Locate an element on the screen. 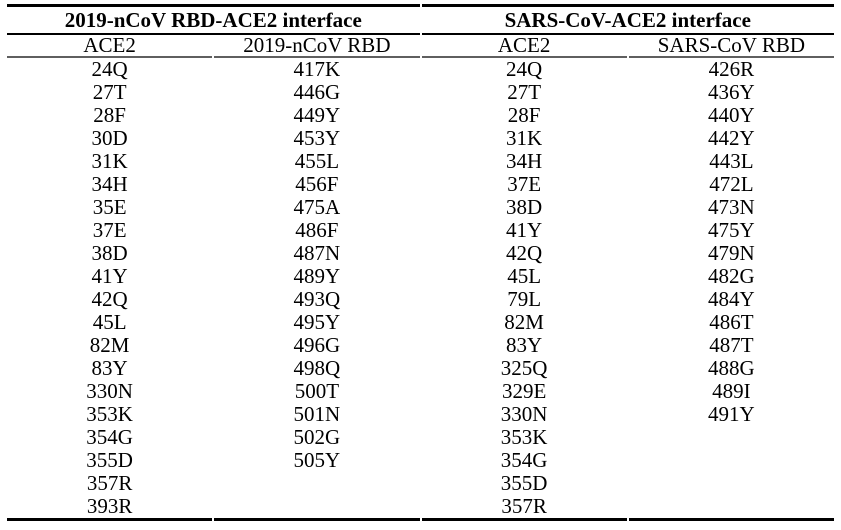  residue-cell: 502G is located at coordinates (317, 437).